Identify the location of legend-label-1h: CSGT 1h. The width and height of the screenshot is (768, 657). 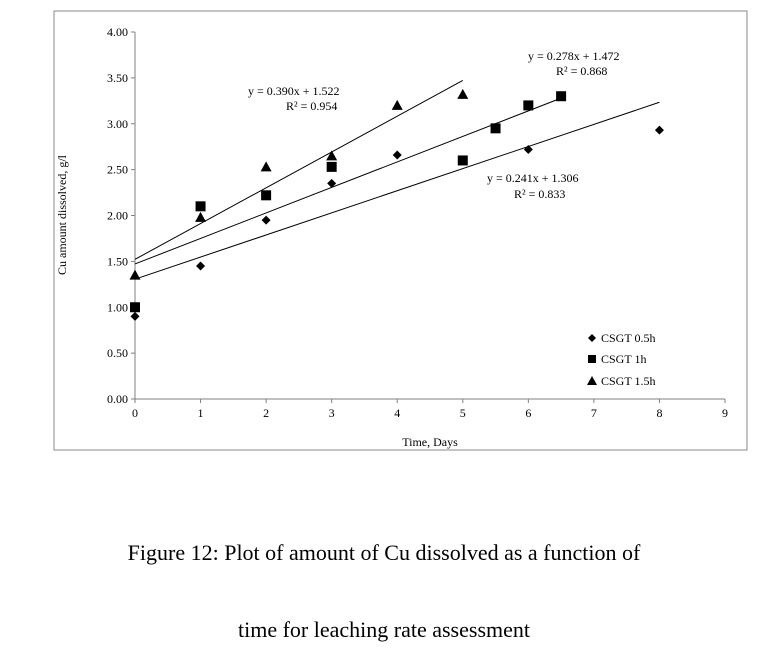
(623, 359).